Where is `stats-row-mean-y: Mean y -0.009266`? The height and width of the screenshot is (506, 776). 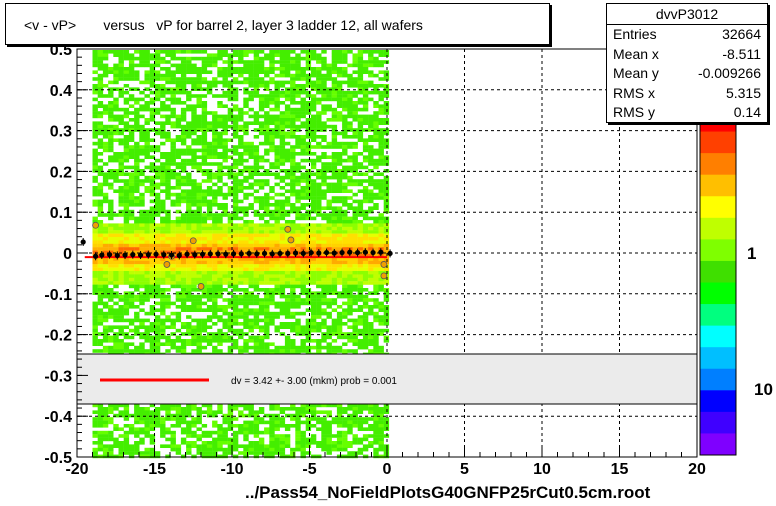 stats-row-mean-y: Mean y -0.009266 is located at coordinates (687, 74).